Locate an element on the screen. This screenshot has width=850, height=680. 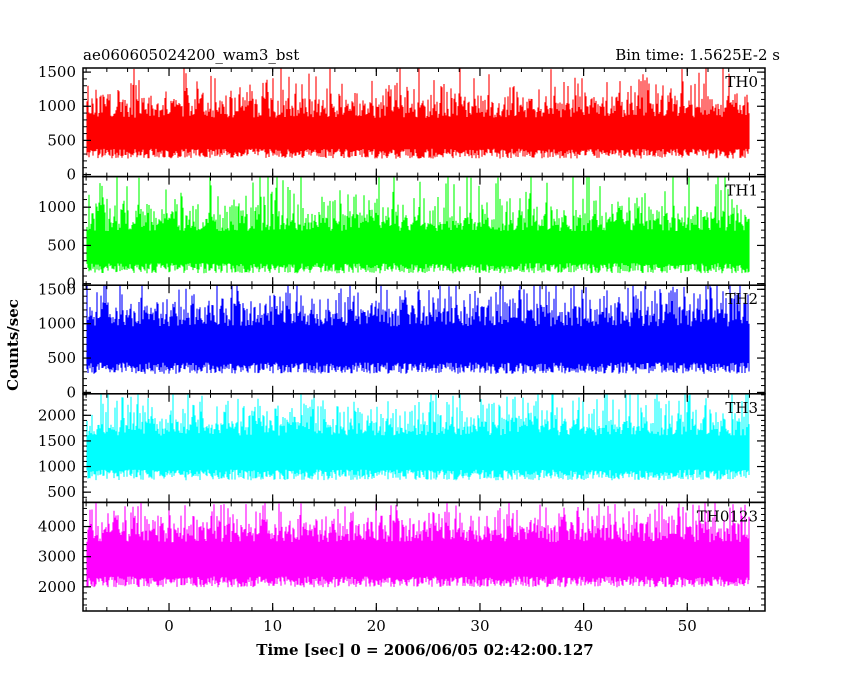
panel-label-th2: TH2 is located at coordinates (741, 299).